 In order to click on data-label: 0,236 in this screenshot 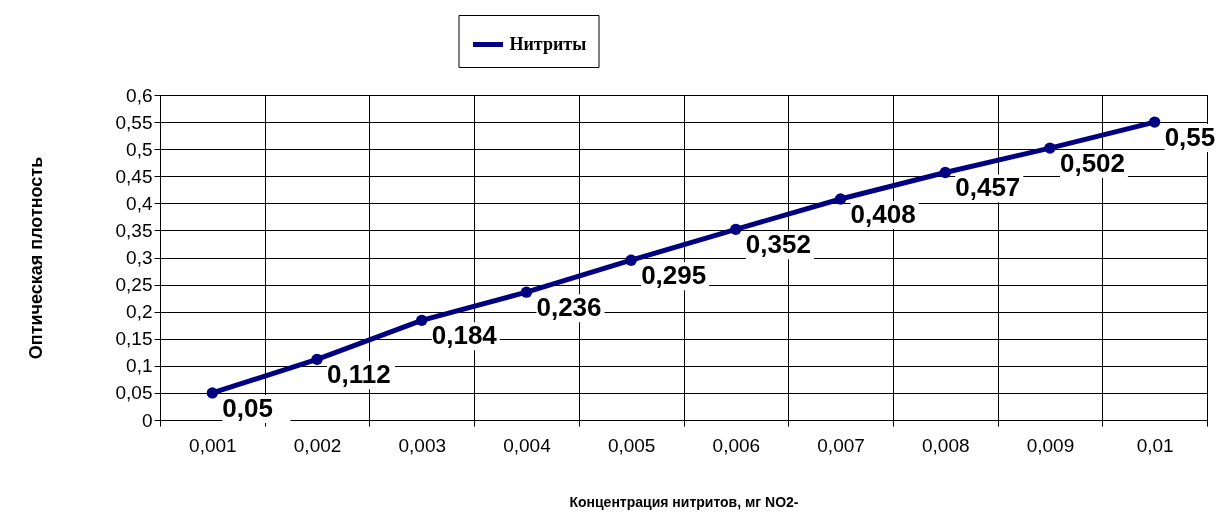, I will do `click(569, 307)`.